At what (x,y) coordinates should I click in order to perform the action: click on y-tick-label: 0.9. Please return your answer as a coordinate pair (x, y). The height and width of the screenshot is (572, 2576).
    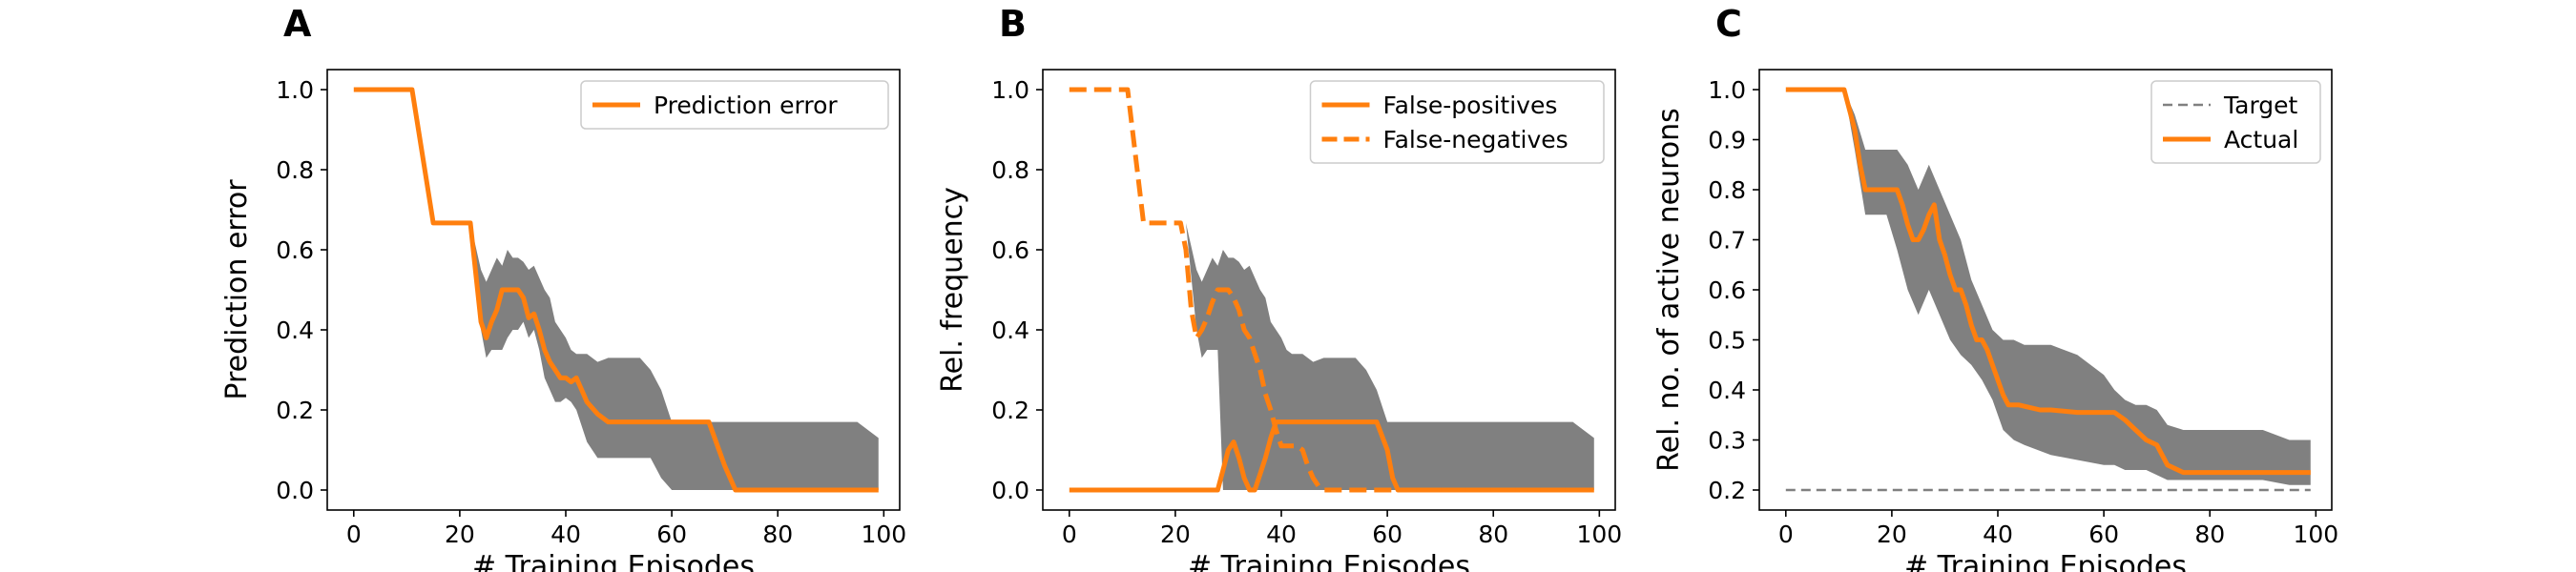
    Looking at the image, I should click on (1727, 140).